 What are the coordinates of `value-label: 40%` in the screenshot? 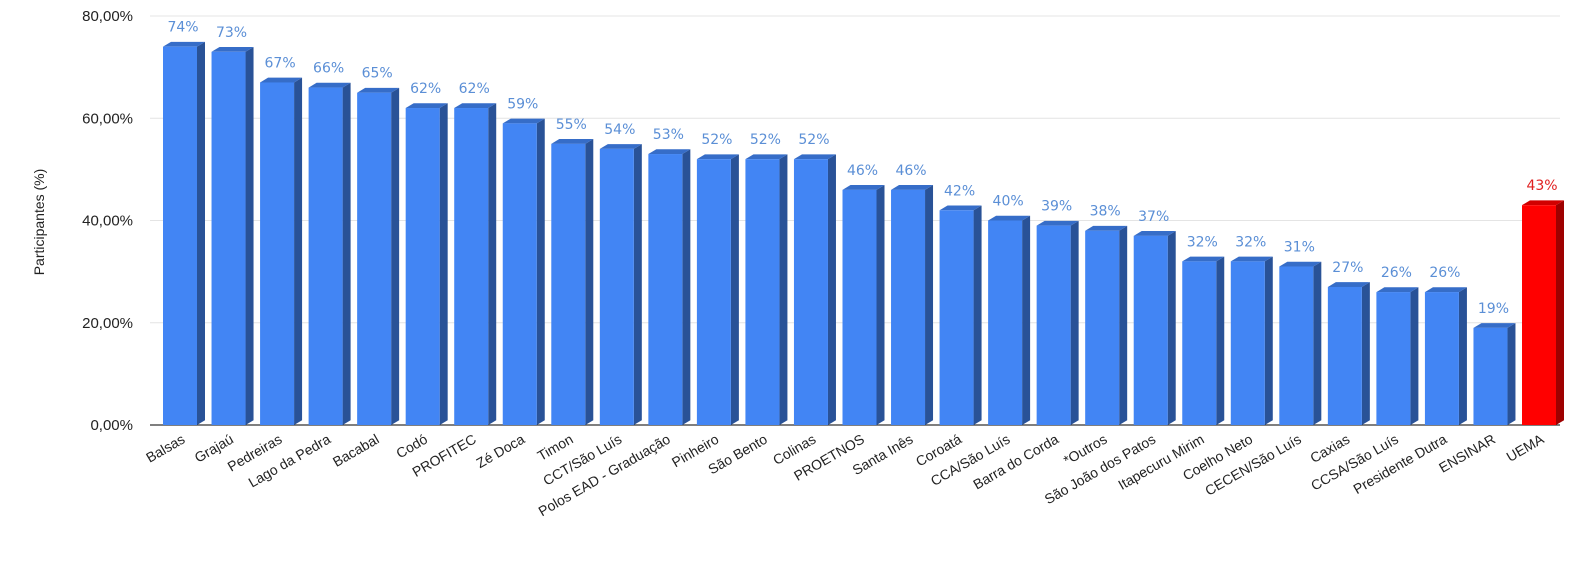 It's located at (1008, 202).